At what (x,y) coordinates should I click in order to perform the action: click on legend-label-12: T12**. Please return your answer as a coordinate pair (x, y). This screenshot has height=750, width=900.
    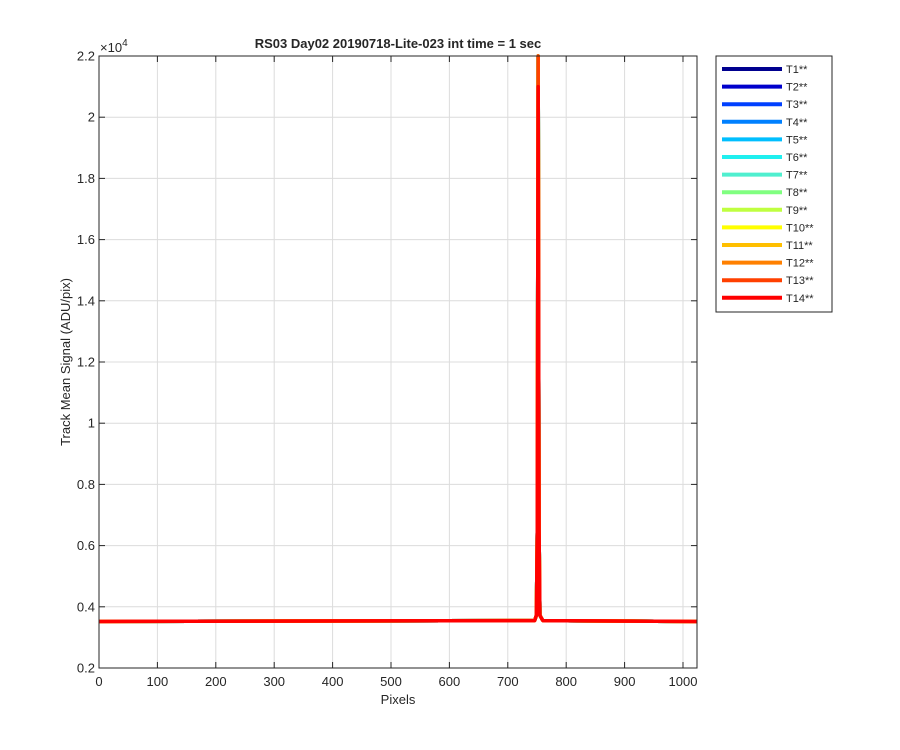
    Looking at the image, I should click on (800, 264).